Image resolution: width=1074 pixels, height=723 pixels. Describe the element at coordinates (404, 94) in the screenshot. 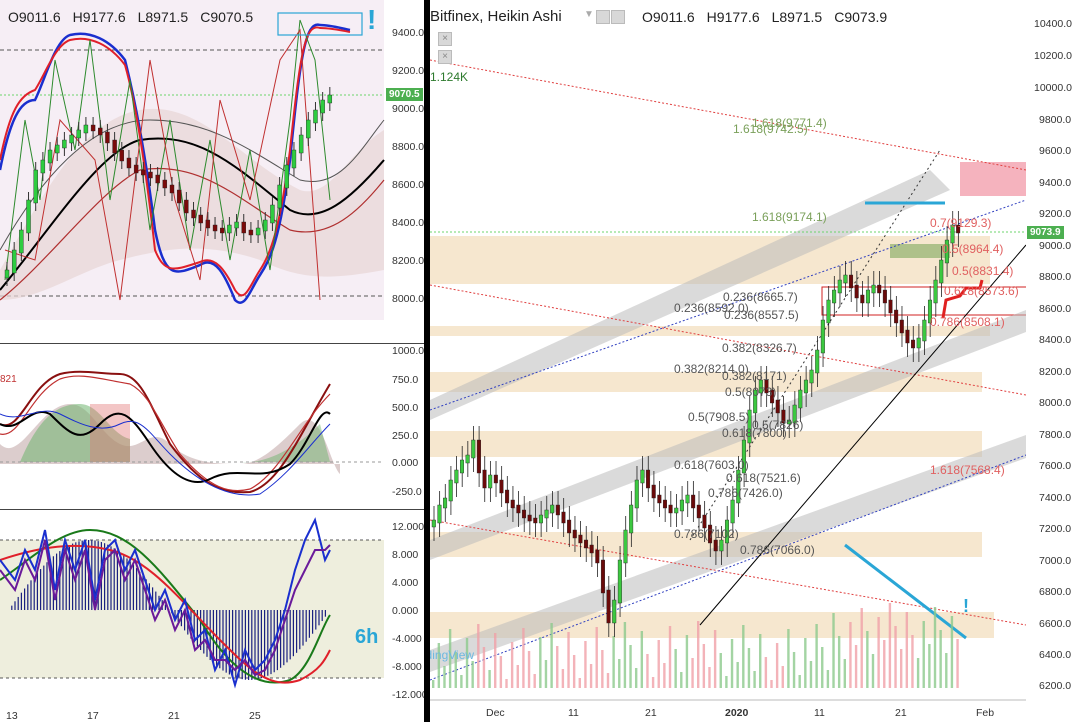

I see `left-last-price-tag: 9070.5` at that location.